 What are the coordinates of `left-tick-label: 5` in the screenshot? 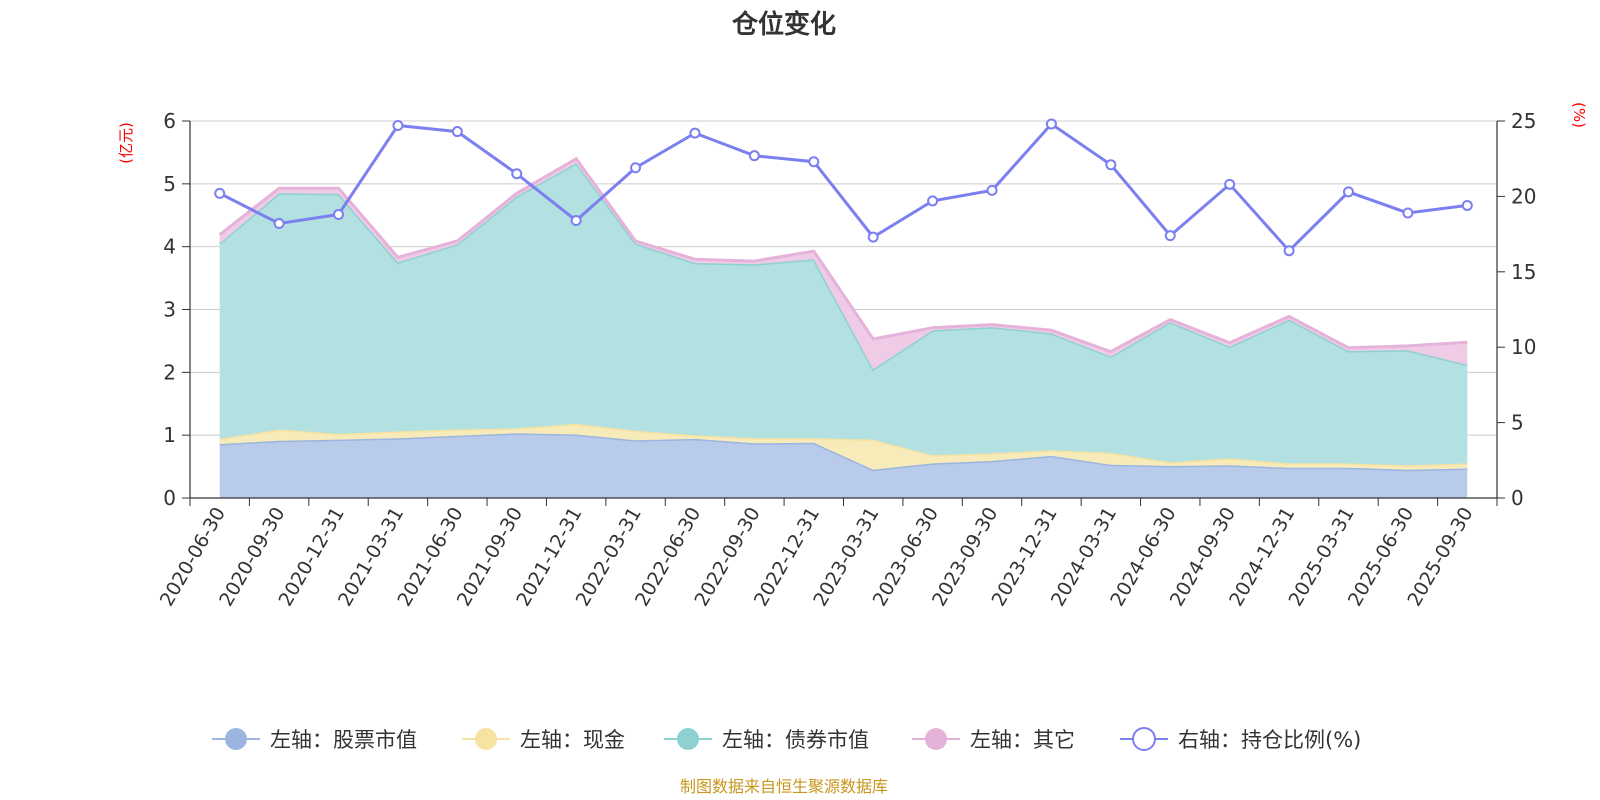 It's located at (169, 184).